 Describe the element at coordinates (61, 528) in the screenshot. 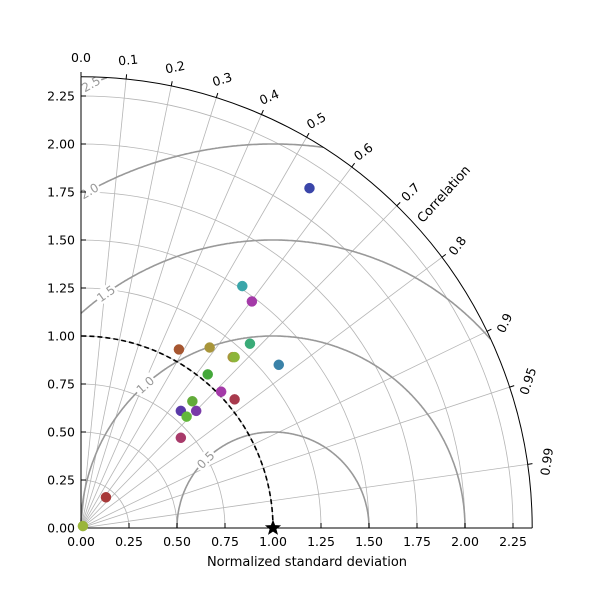

I see `y-tick-label: 0.00` at that location.